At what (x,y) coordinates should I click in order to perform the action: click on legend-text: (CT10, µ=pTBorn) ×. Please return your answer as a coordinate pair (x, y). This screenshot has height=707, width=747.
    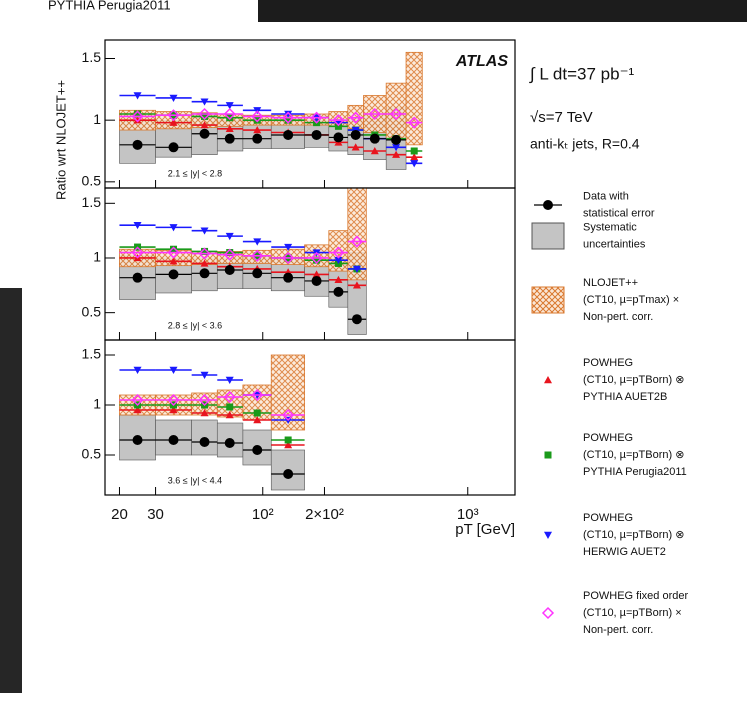
    Looking at the image, I should click on (632, 613).